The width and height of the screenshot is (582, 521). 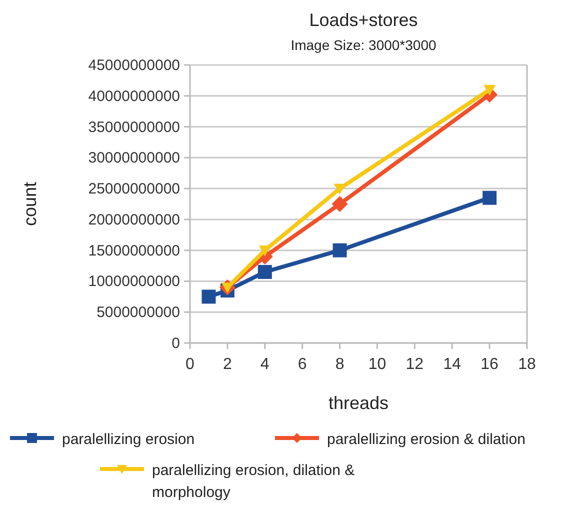 I want to click on x-tick-label: 4, so click(x=265, y=364).